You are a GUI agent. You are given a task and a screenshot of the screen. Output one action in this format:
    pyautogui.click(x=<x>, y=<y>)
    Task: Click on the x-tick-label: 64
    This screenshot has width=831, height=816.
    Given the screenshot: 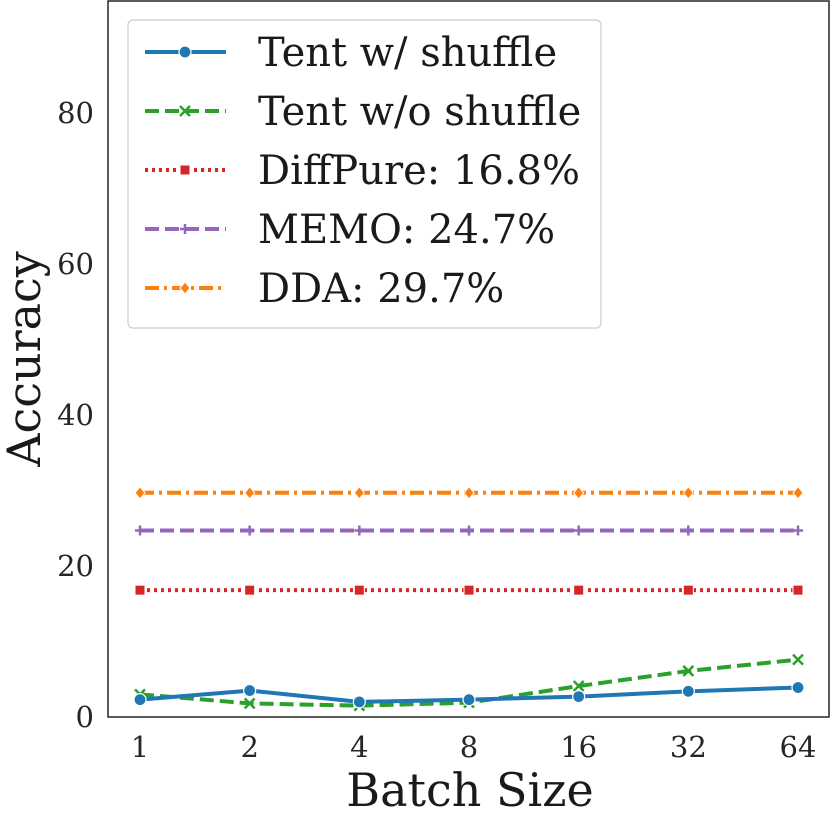 What is the action you would take?
    pyautogui.click(x=798, y=747)
    